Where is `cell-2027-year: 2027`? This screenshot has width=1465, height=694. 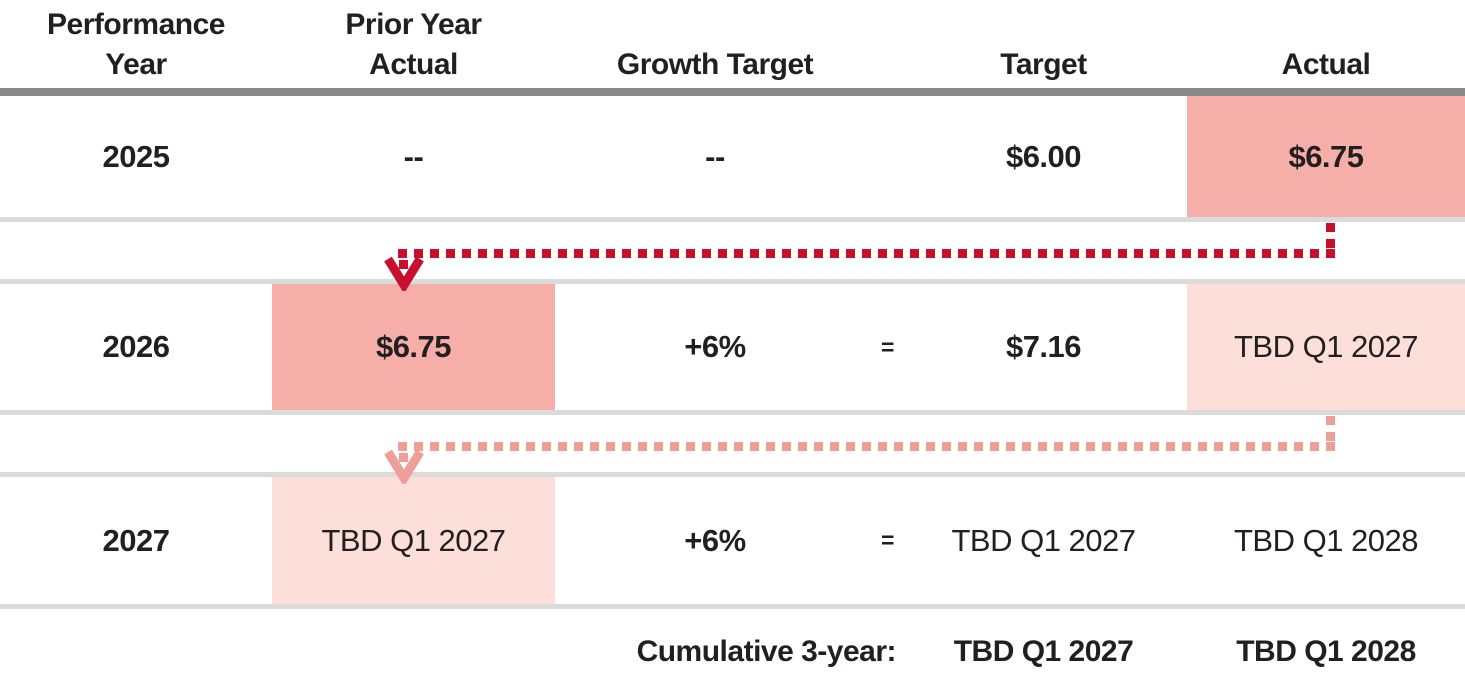
cell-2027-year: 2027 is located at coordinates (136, 540).